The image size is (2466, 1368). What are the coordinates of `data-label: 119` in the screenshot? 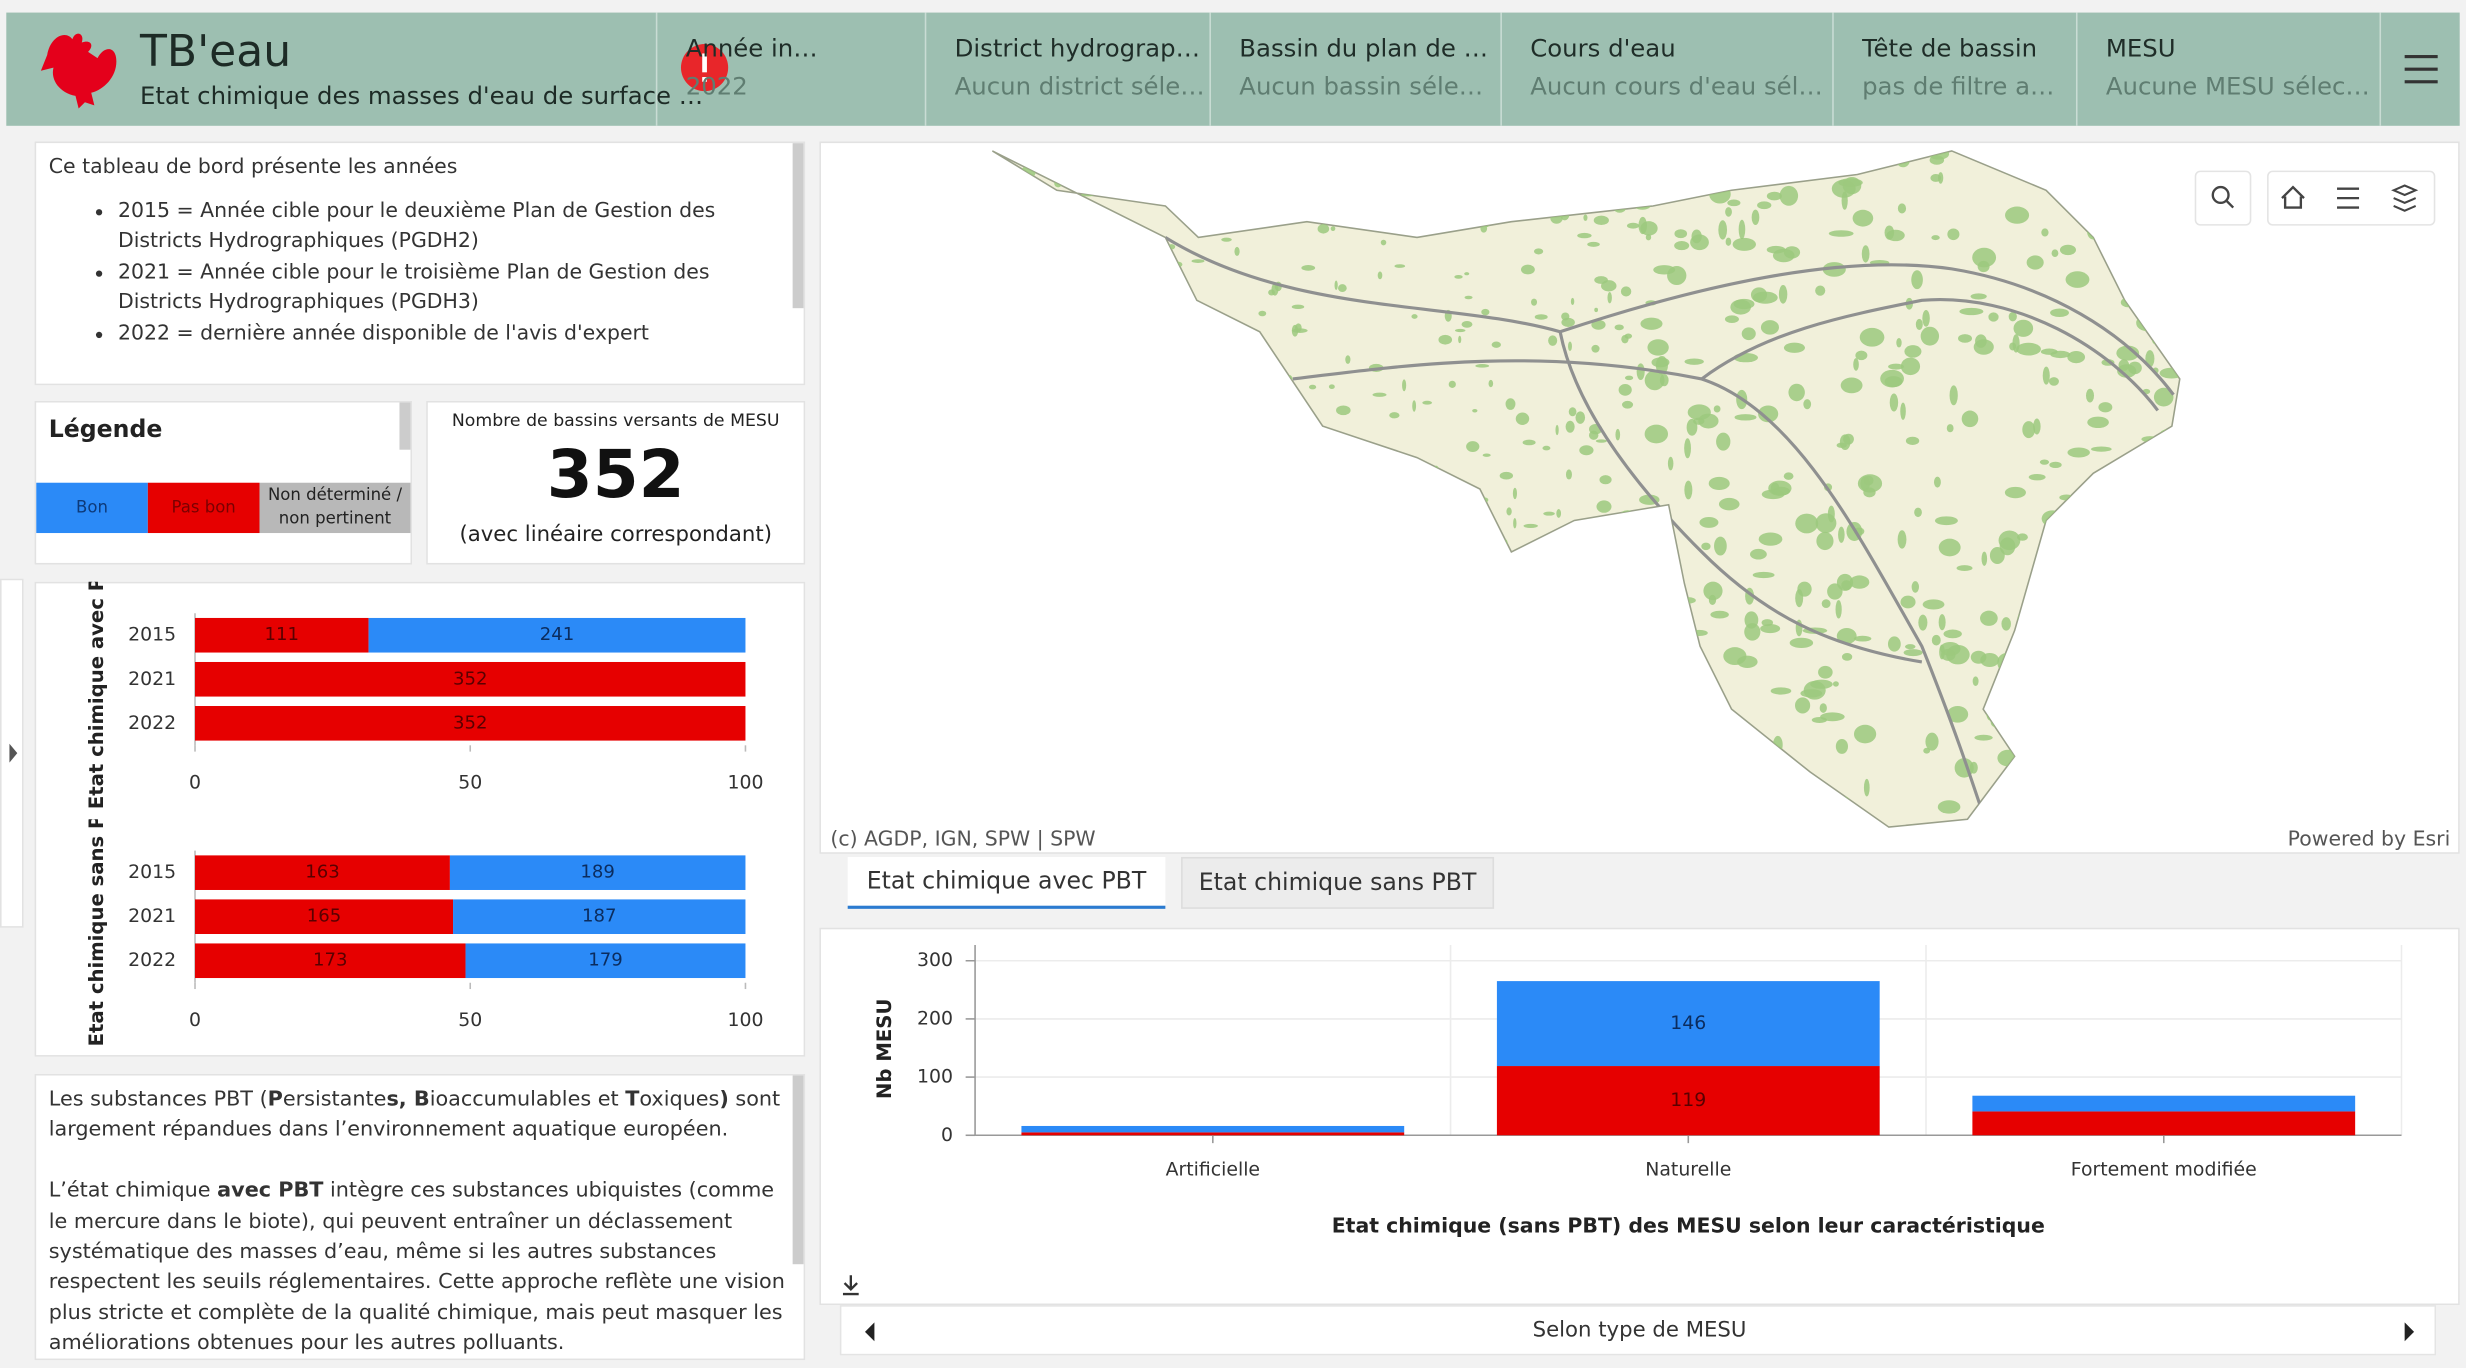 It's located at (1688, 1100).